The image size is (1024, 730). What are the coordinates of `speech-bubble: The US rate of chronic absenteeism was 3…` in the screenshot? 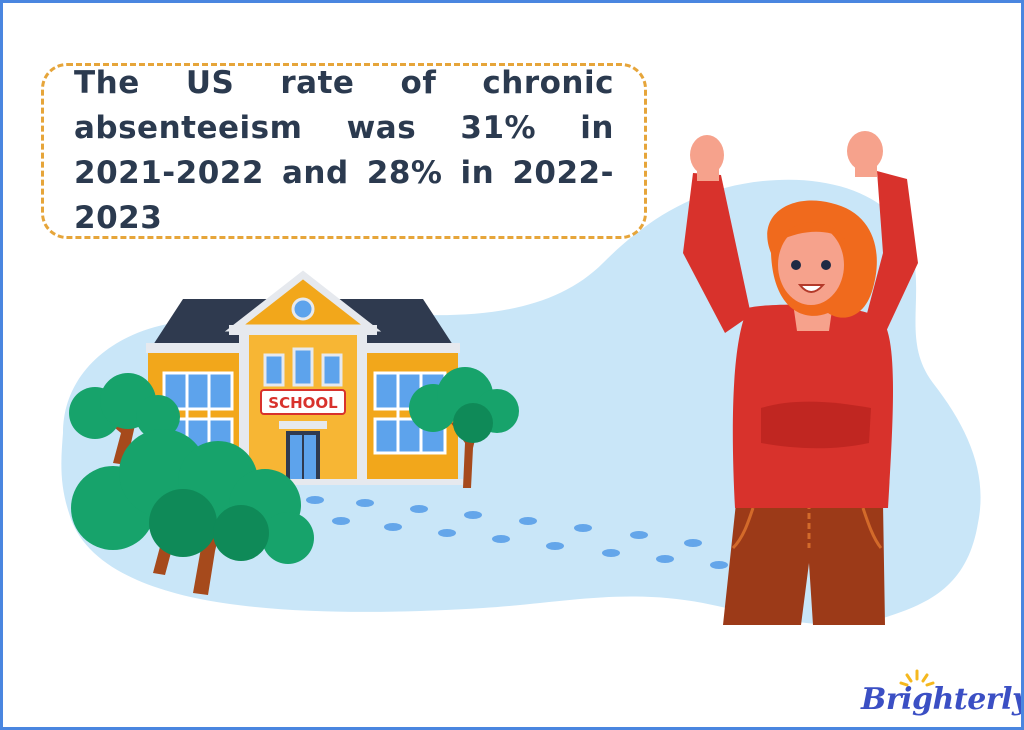 It's located at (344, 151).